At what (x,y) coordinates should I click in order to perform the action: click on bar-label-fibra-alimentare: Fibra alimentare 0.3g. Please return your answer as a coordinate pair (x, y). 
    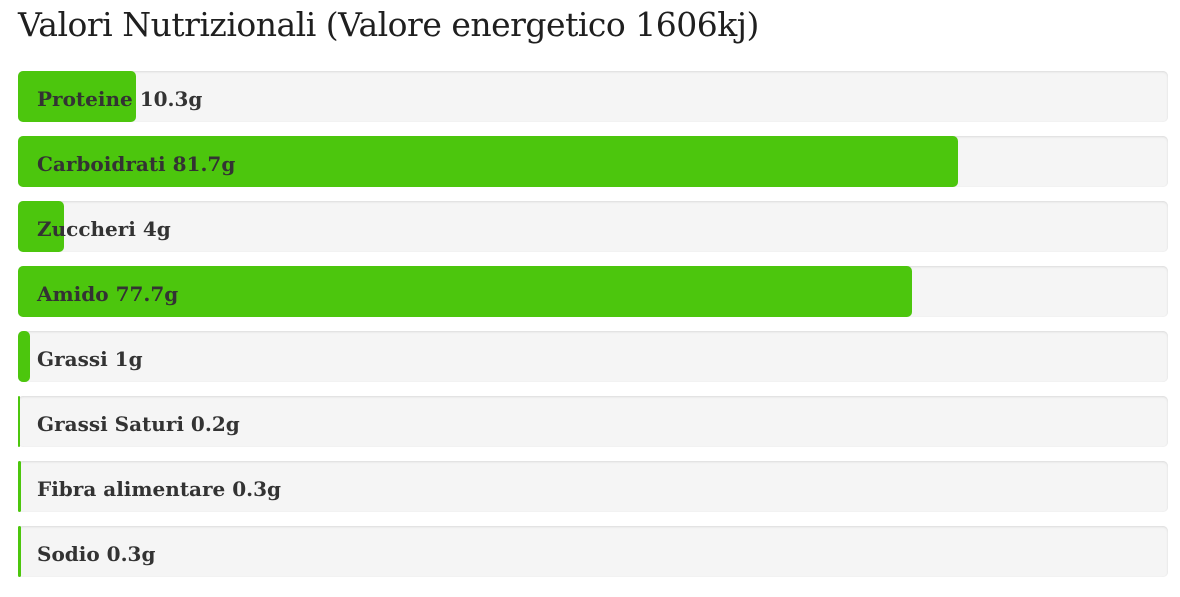
    Looking at the image, I should click on (159, 488).